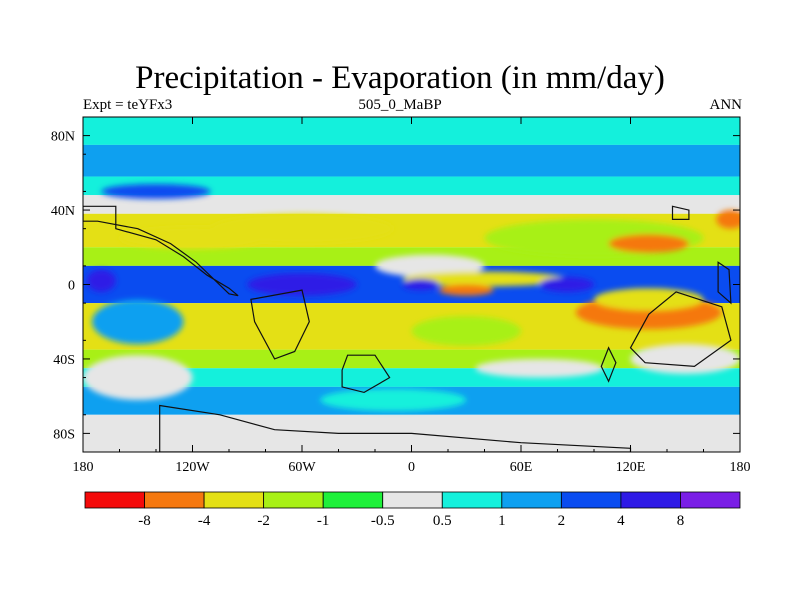 The width and height of the screenshot is (800, 600). I want to click on land-india, so click(608, 364).